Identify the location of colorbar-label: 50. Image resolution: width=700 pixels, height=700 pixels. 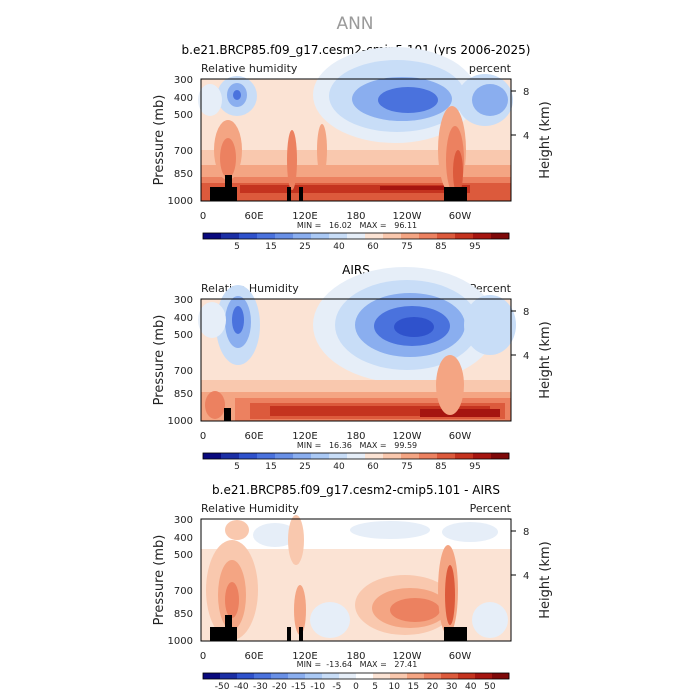
(490, 687).